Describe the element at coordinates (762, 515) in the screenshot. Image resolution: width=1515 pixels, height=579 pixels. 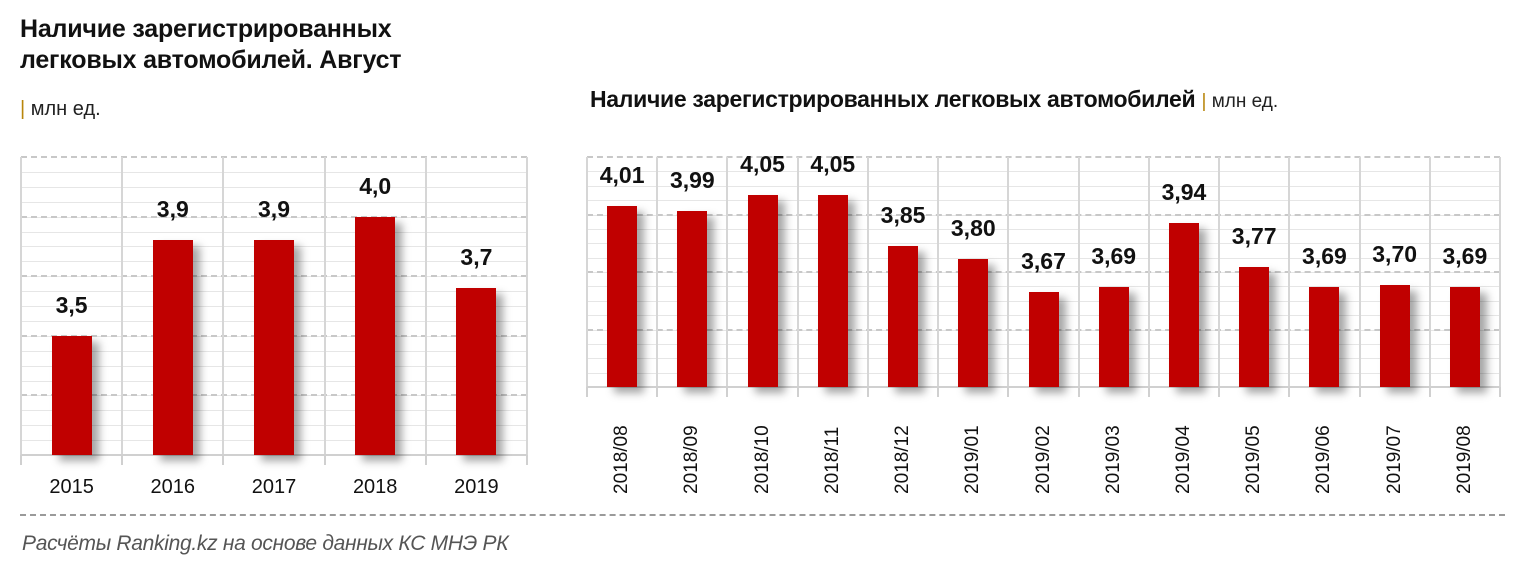
I see `footer-divider` at that location.